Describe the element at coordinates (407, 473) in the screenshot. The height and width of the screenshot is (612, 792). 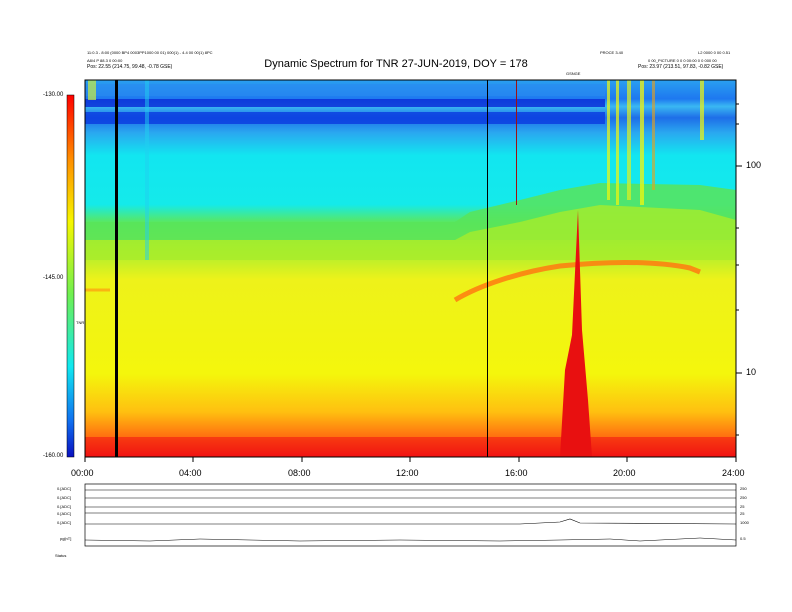
I see `xtick-label-12: 12:00` at that location.